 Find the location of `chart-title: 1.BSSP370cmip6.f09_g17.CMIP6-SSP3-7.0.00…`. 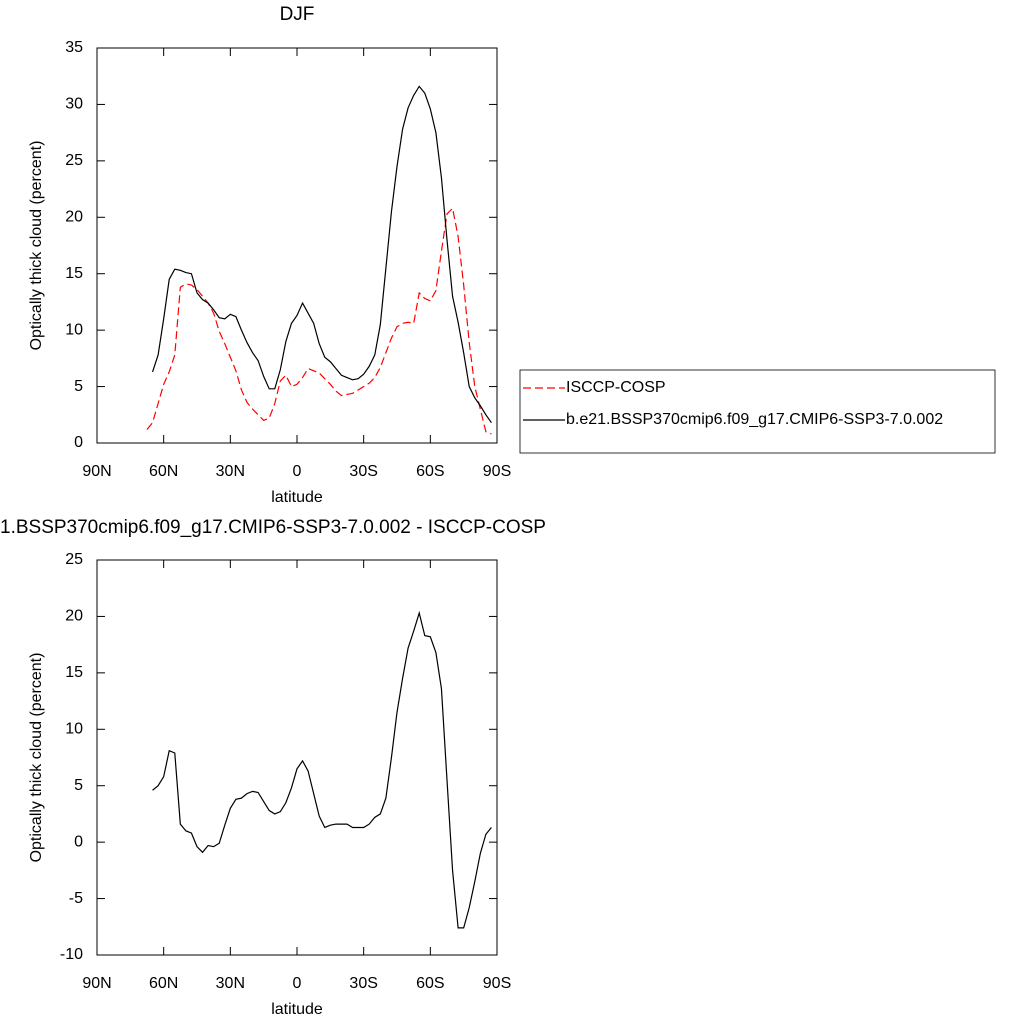

chart-title: 1.BSSP370cmip6.f09_g17.CMIP6-SSP3-7.0.00… is located at coordinates (273, 527).